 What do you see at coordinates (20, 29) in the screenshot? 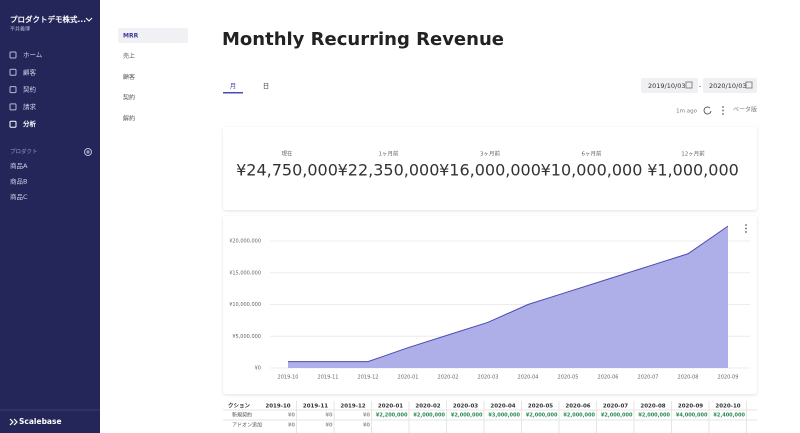
I see `user-name: 平井義博` at bounding box center [20, 29].